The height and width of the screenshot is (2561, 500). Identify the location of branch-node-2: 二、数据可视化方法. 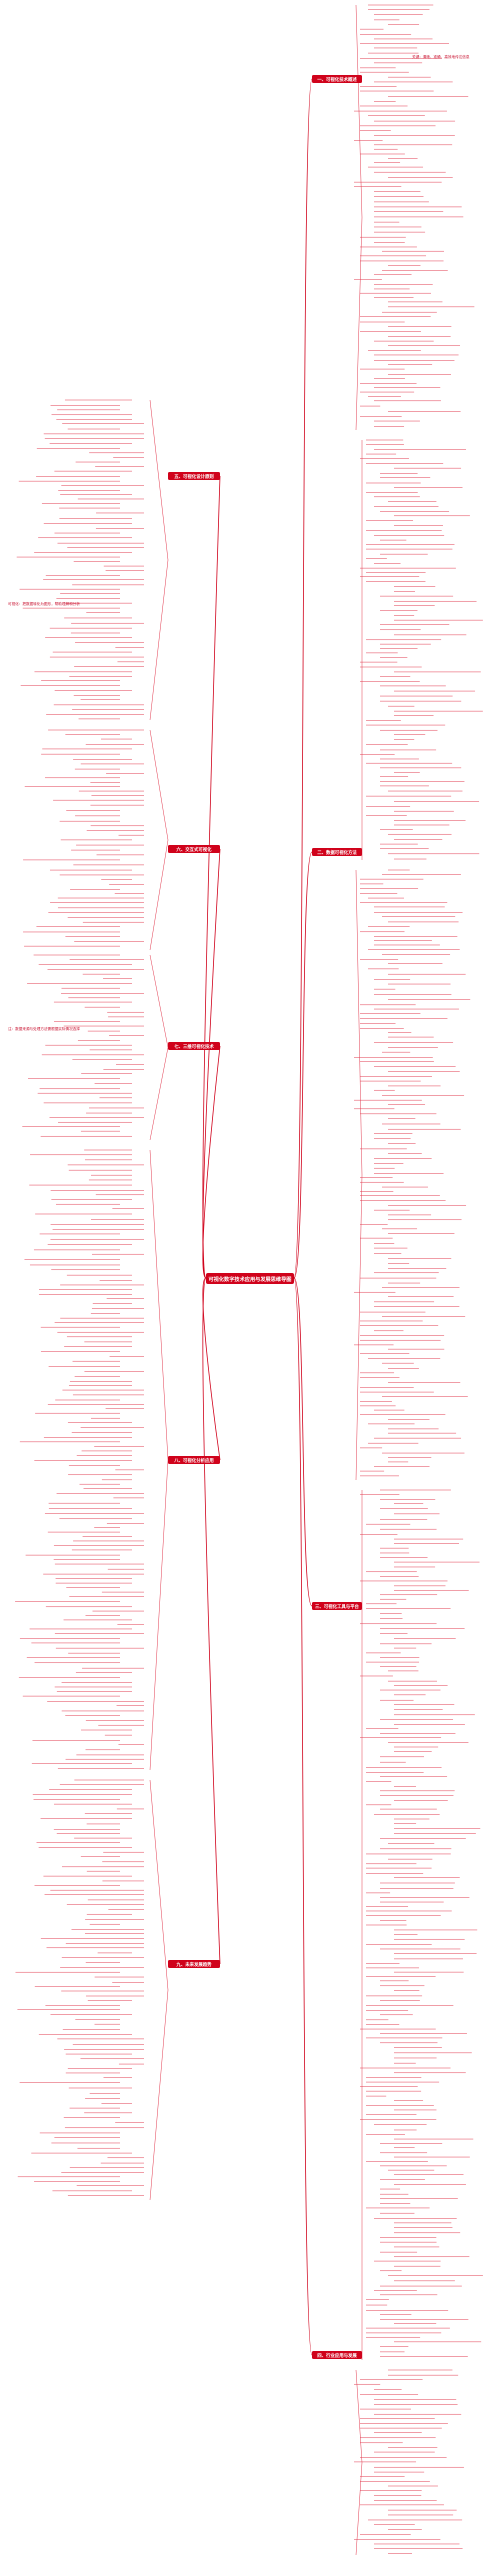
(337, 852).